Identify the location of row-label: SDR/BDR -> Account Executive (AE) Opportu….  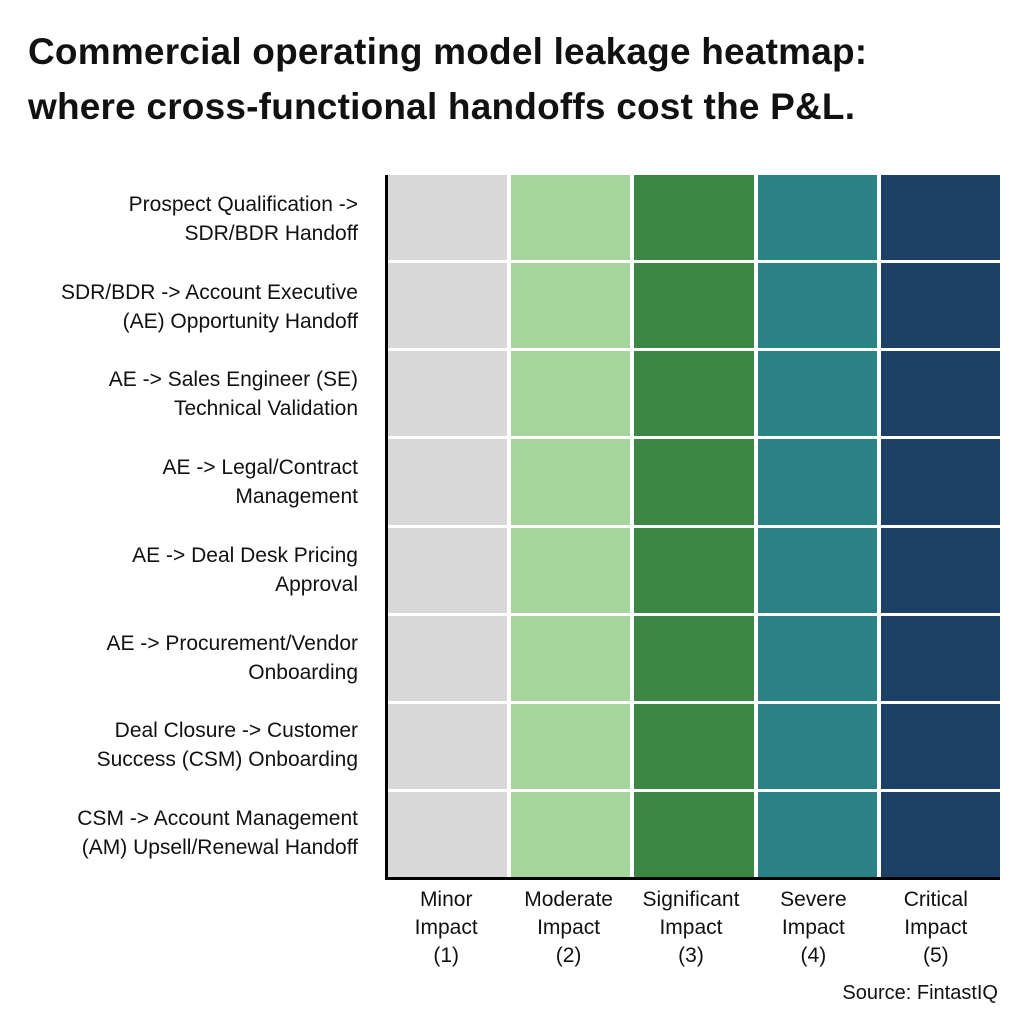
(209, 306).